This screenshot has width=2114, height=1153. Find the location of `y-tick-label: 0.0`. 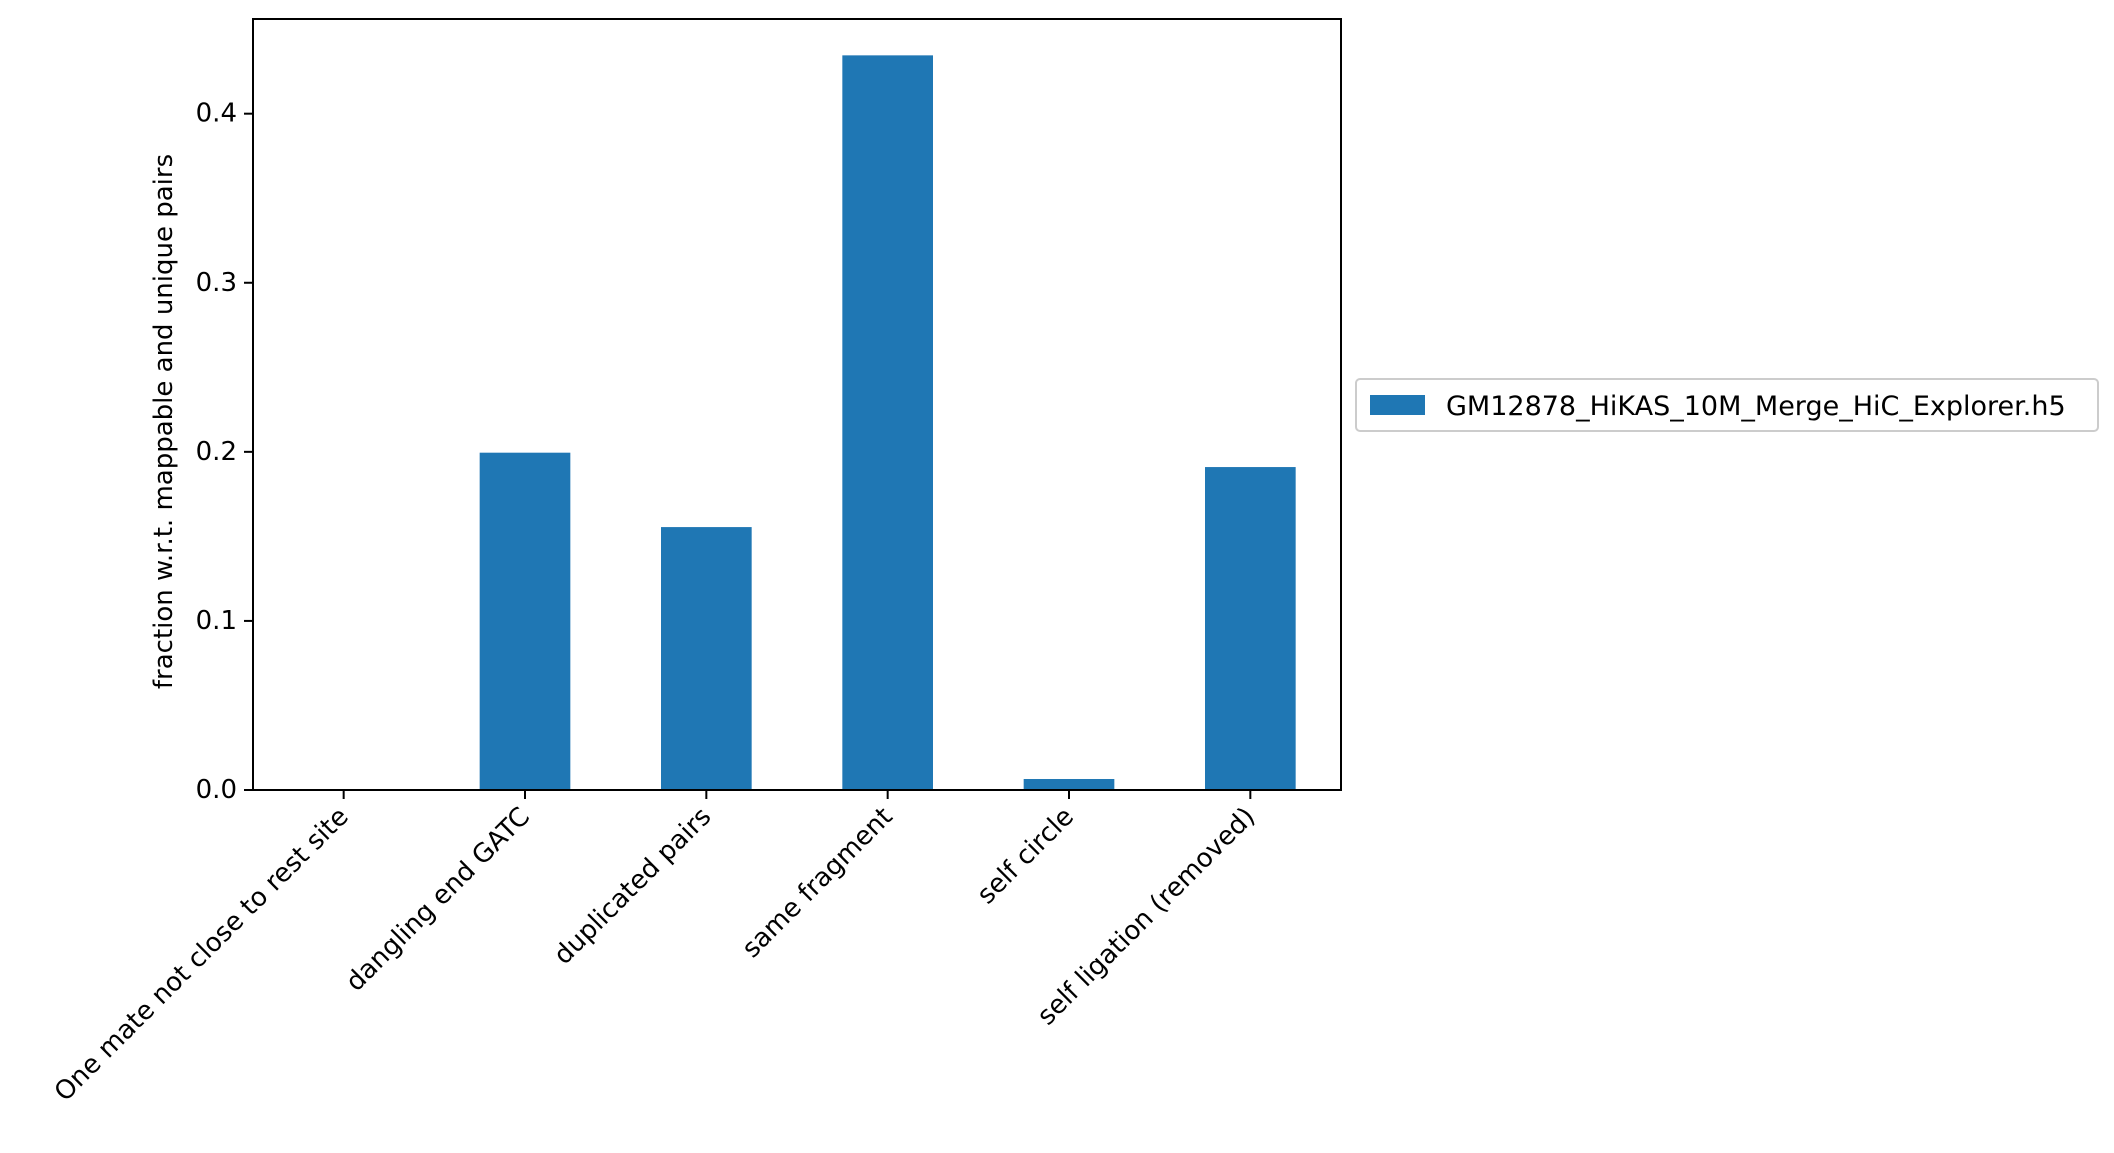

y-tick-label: 0.0 is located at coordinates (216, 790).